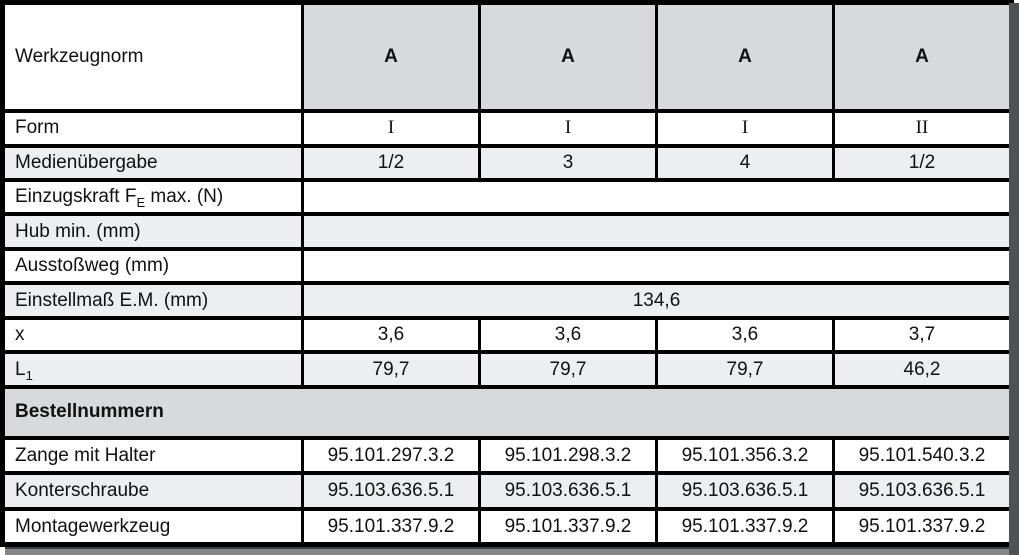 The width and height of the screenshot is (1019, 555). What do you see at coordinates (152, 369) in the screenshot?
I see `row-label-l1: L1` at bounding box center [152, 369].